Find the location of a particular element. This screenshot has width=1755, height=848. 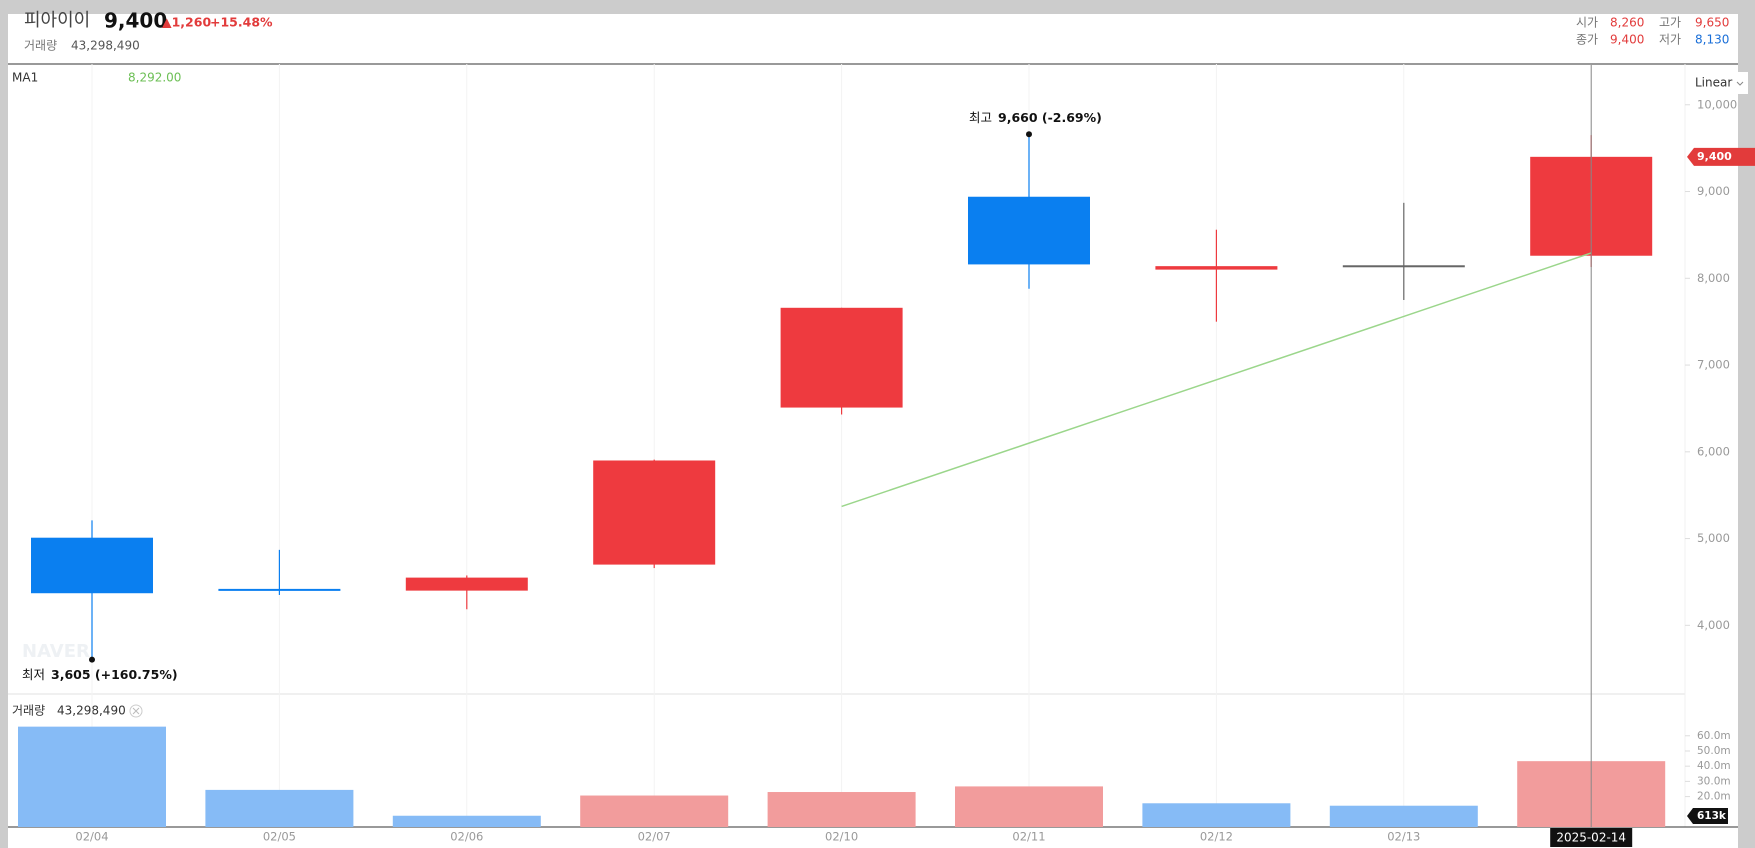

low-annotation-text: 3,605 (+160.75%) is located at coordinates (114, 674).